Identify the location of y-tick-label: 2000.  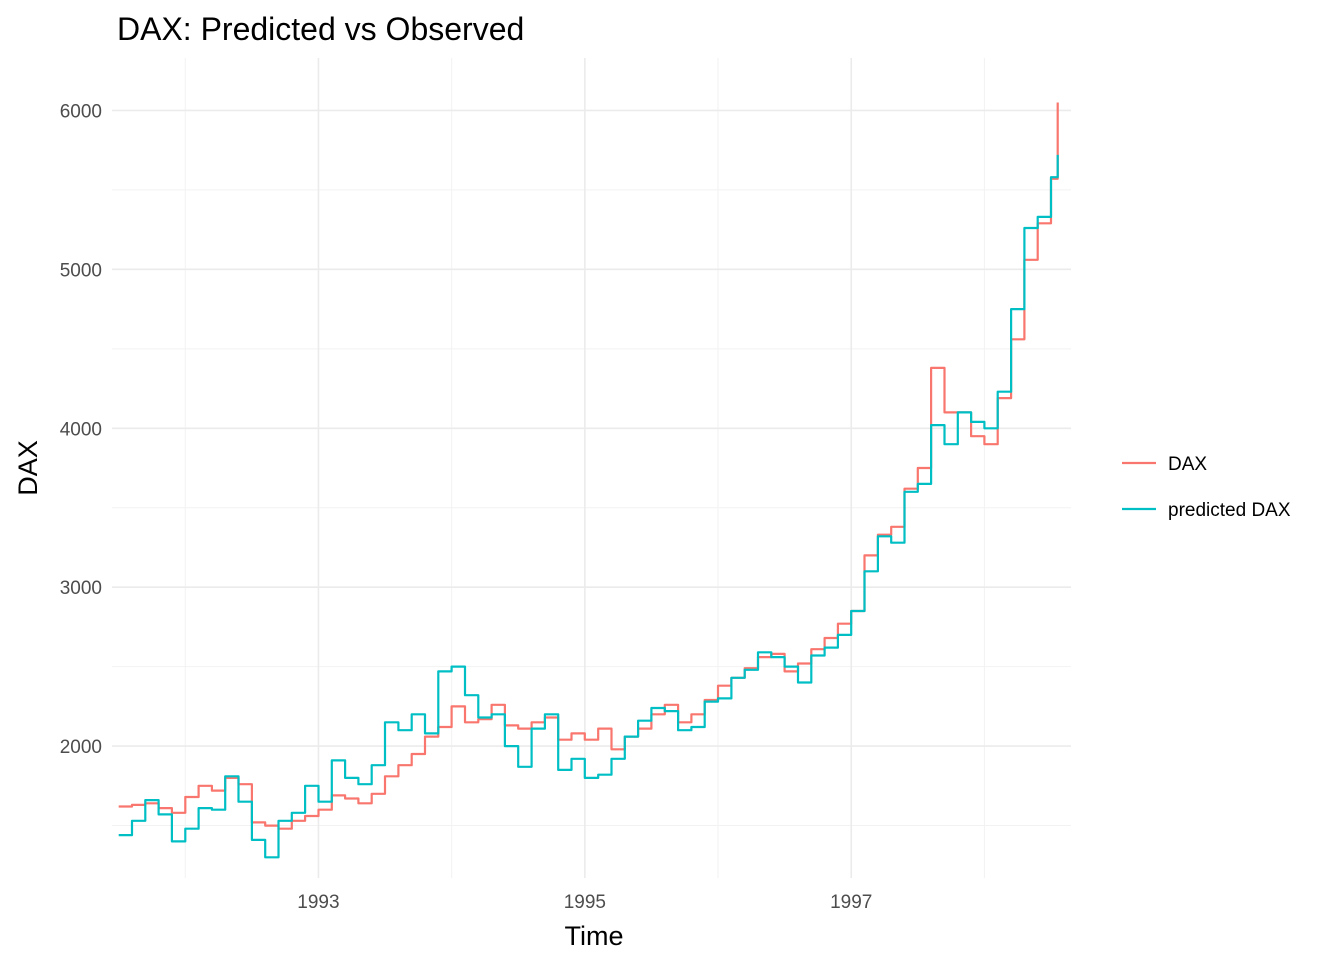
(81, 747).